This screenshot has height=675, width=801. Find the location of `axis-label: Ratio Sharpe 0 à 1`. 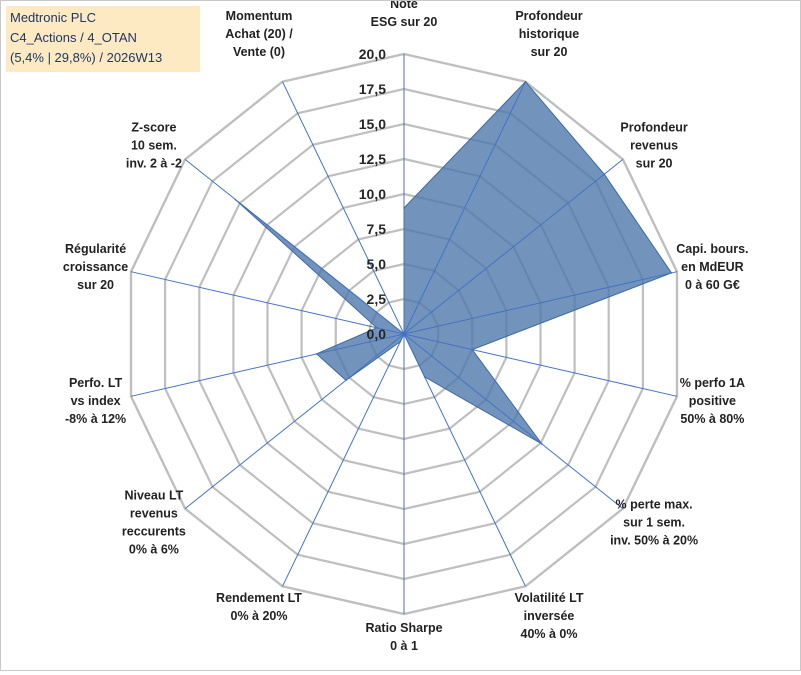

axis-label: Ratio Sharpe 0 à 1 is located at coordinates (403, 637).